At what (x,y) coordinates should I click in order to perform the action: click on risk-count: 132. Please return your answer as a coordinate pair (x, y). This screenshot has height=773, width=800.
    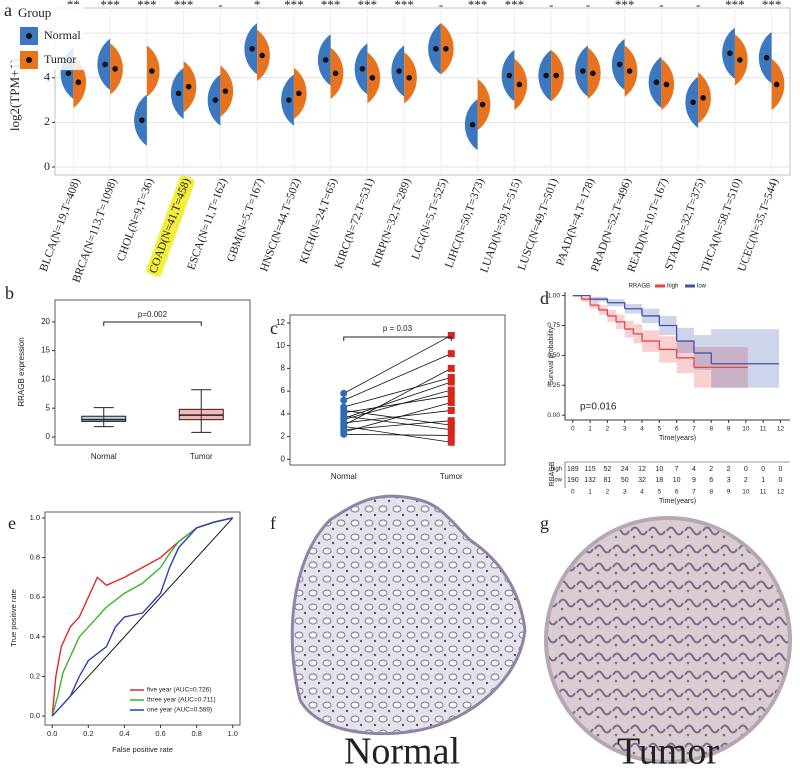
    Looking at the image, I should click on (590, 480).